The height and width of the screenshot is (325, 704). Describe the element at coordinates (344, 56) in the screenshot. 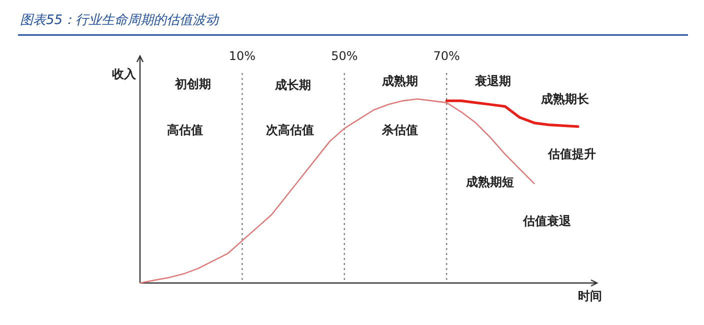

I see `x-tick-label: 50%` at that location.